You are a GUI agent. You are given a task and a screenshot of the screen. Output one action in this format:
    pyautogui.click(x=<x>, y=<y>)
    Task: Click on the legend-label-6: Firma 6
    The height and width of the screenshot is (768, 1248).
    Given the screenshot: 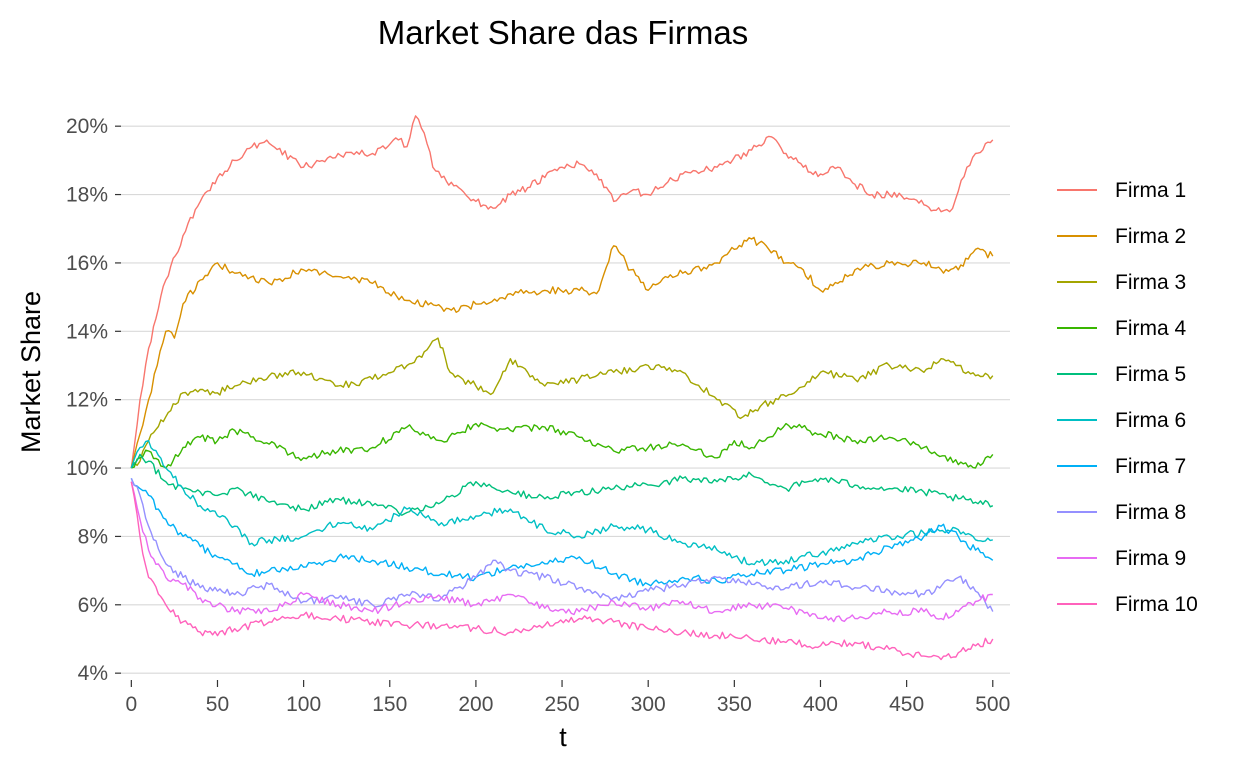 What is the action you would take?
    pyautogui.click(x=1150, y=420)
    